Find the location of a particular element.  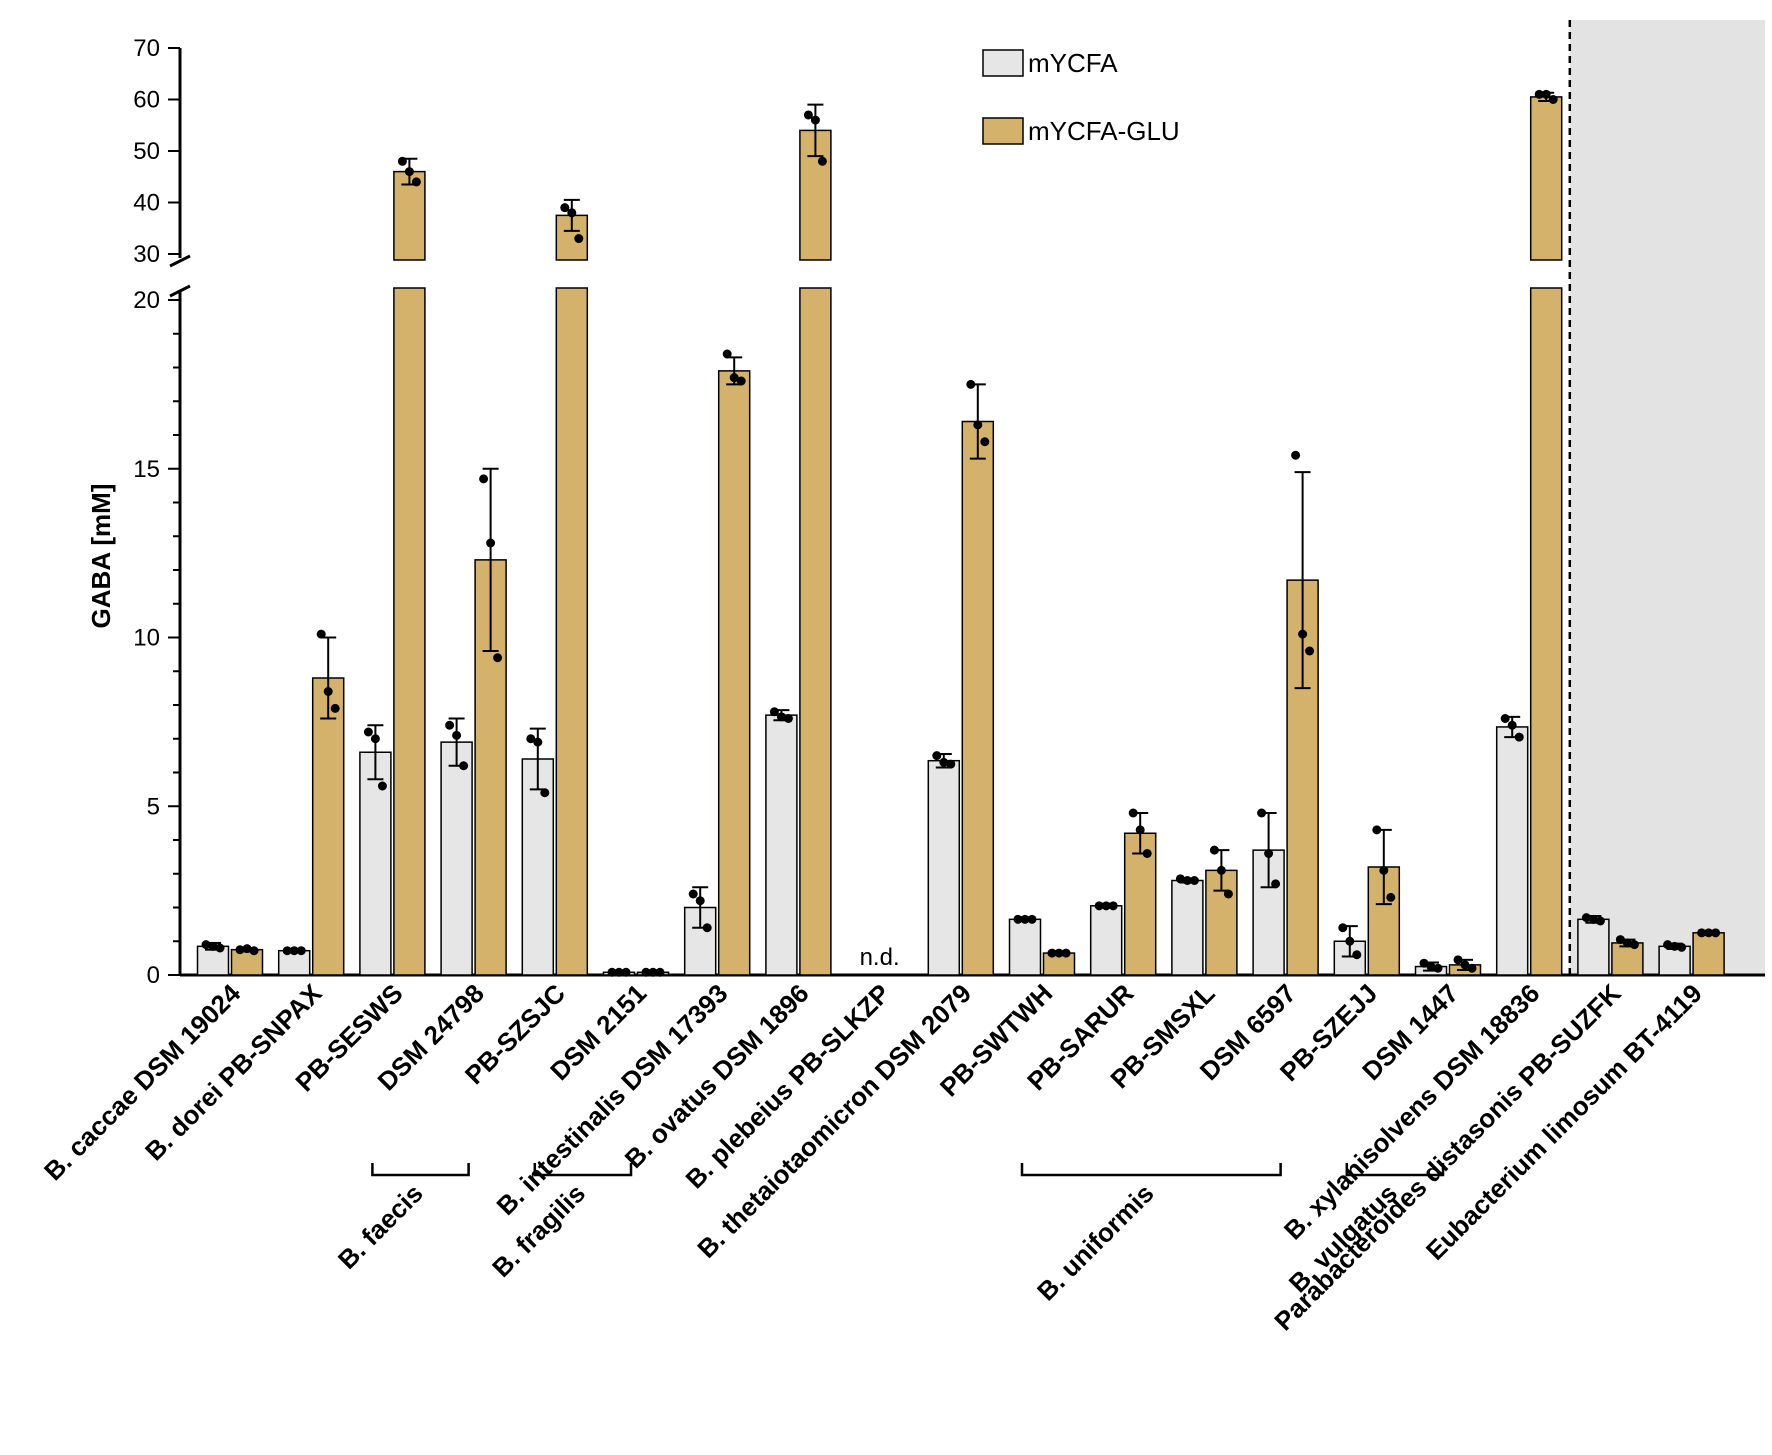

axis-break-mark is located at coordinates (180, 261).